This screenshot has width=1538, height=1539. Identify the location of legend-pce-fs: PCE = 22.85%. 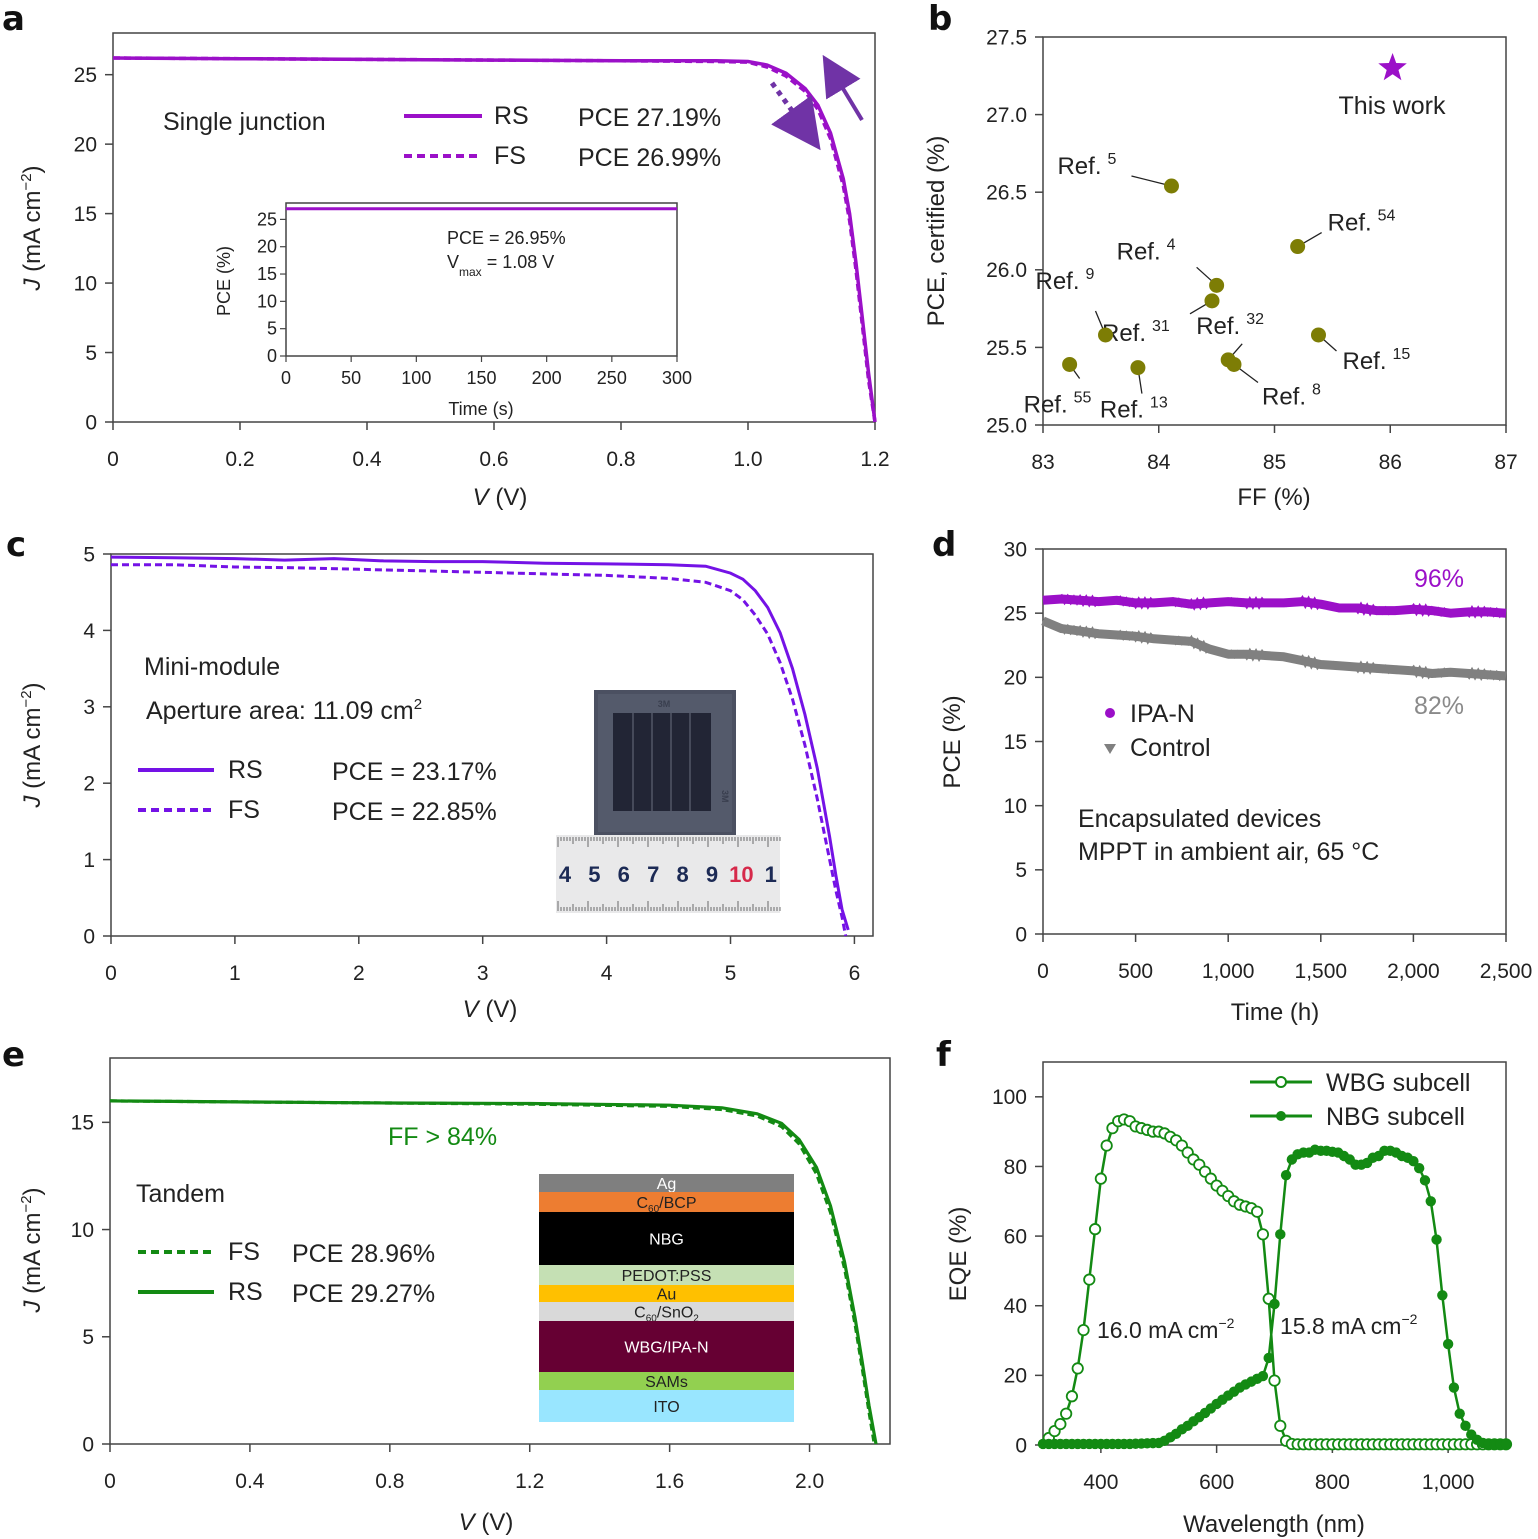
(414, 812).